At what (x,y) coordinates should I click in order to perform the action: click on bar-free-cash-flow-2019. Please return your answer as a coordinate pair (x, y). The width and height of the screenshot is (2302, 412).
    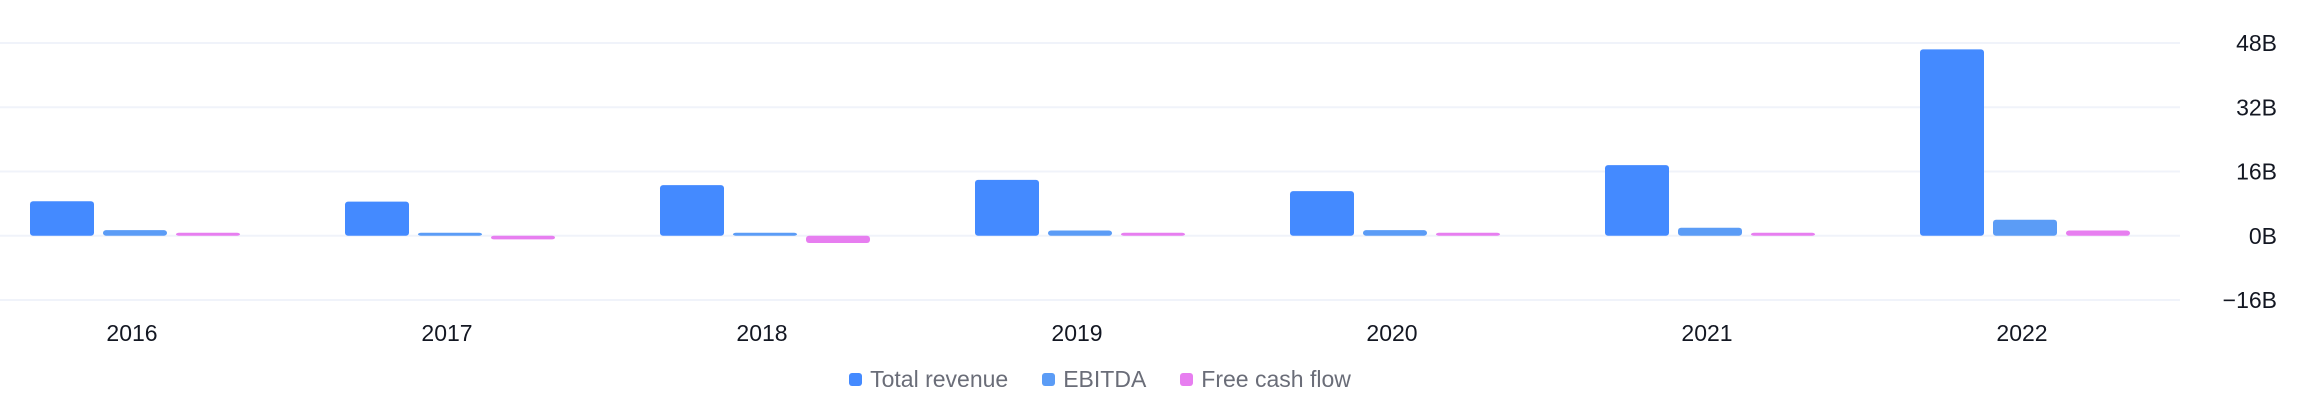
    Looking at the image, I should click on (1153, 234).